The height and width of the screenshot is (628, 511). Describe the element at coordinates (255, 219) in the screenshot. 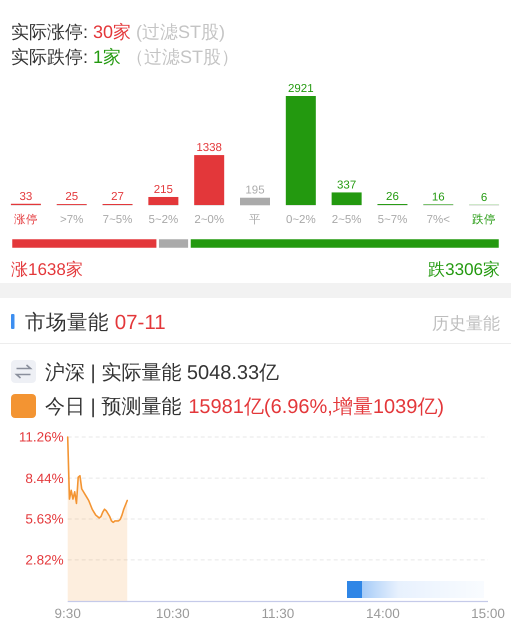

I see `x-tick-label: 平` at that location.